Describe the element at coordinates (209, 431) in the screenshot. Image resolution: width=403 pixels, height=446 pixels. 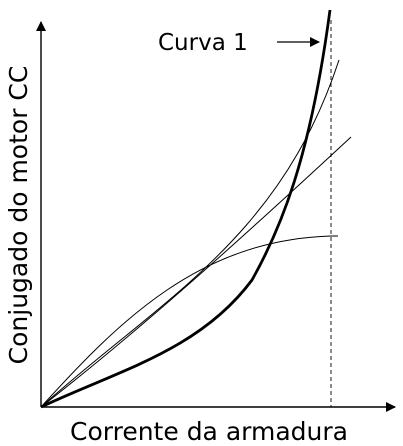
I see `x-axis-label: Corrente da armadura` at that location.